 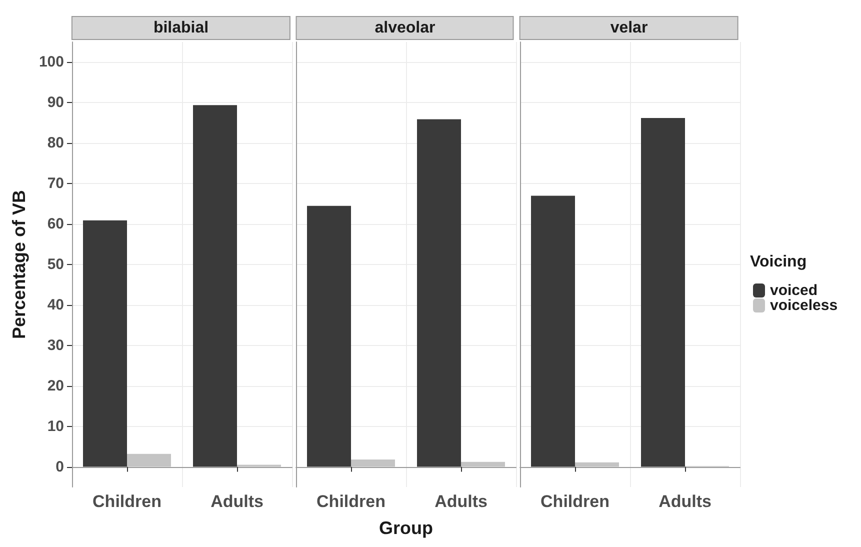 I want to click on chart-title: velar, so click(x=629, y=28).